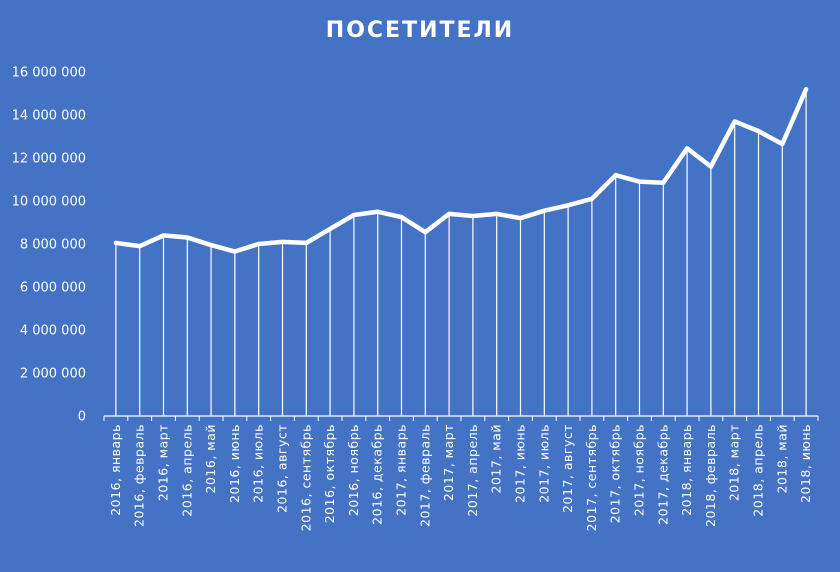 The width and height of the screenshot is (840, 572). I want to click on x-tick-label: 2016, июль, so click(258, 463).